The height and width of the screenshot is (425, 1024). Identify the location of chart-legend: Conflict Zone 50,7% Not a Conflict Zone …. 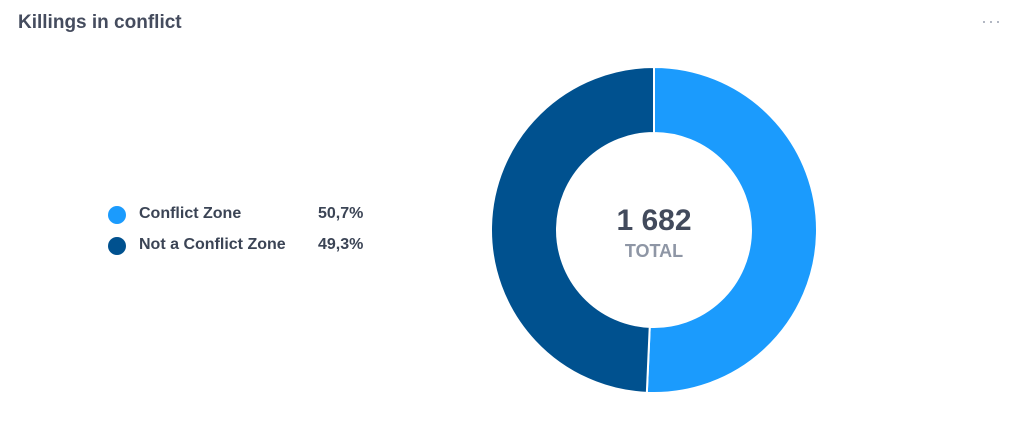
(243, 234).